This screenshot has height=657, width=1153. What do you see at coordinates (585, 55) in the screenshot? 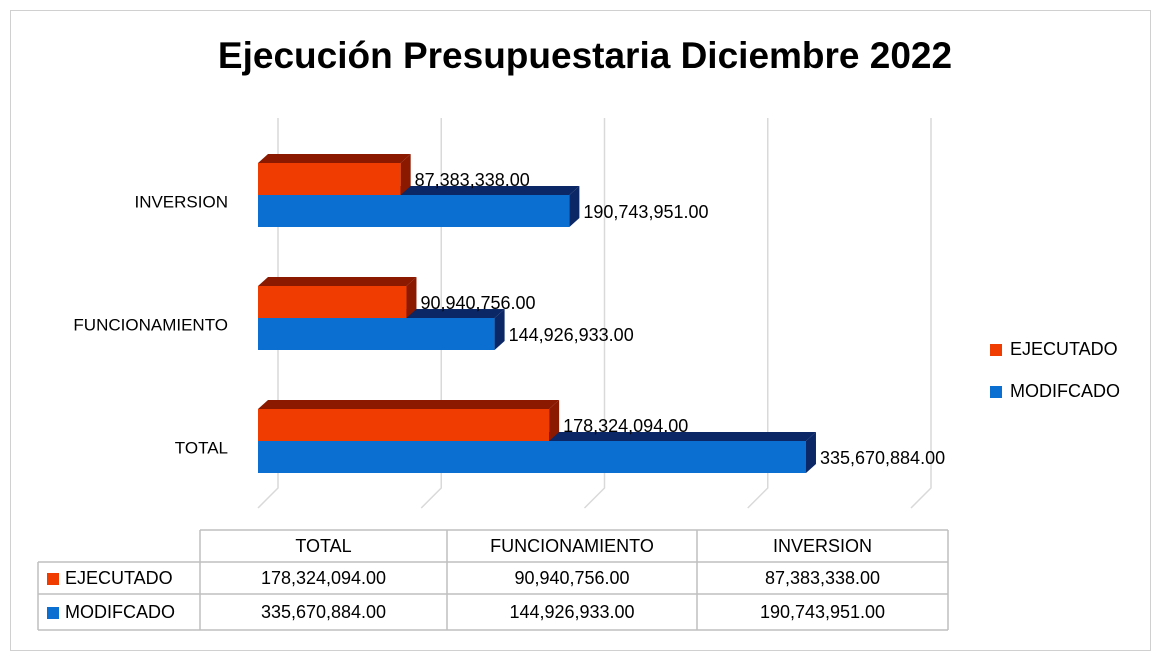
I see `chart-title: Ejecución Presupuestaria Diciembre 2022` at bounding box center [585, 55].